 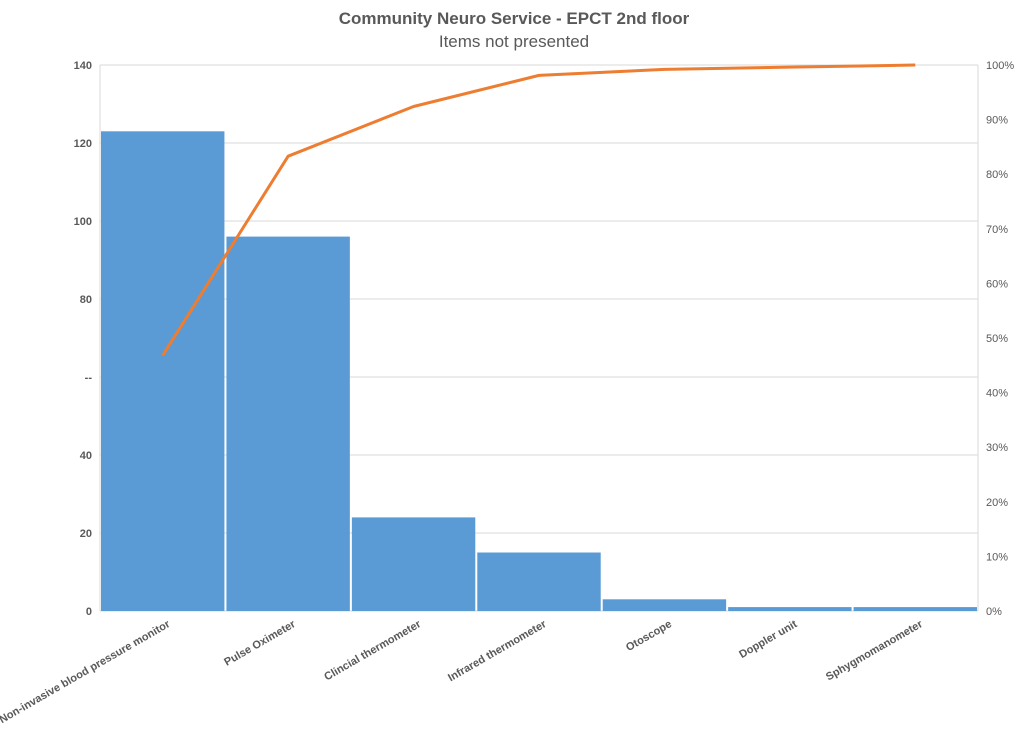 What do you see at coordinates (260, 643) in the screenshot?
I see `x-tick-label: Pulse Oximeter` at bounding box center [260, 643].